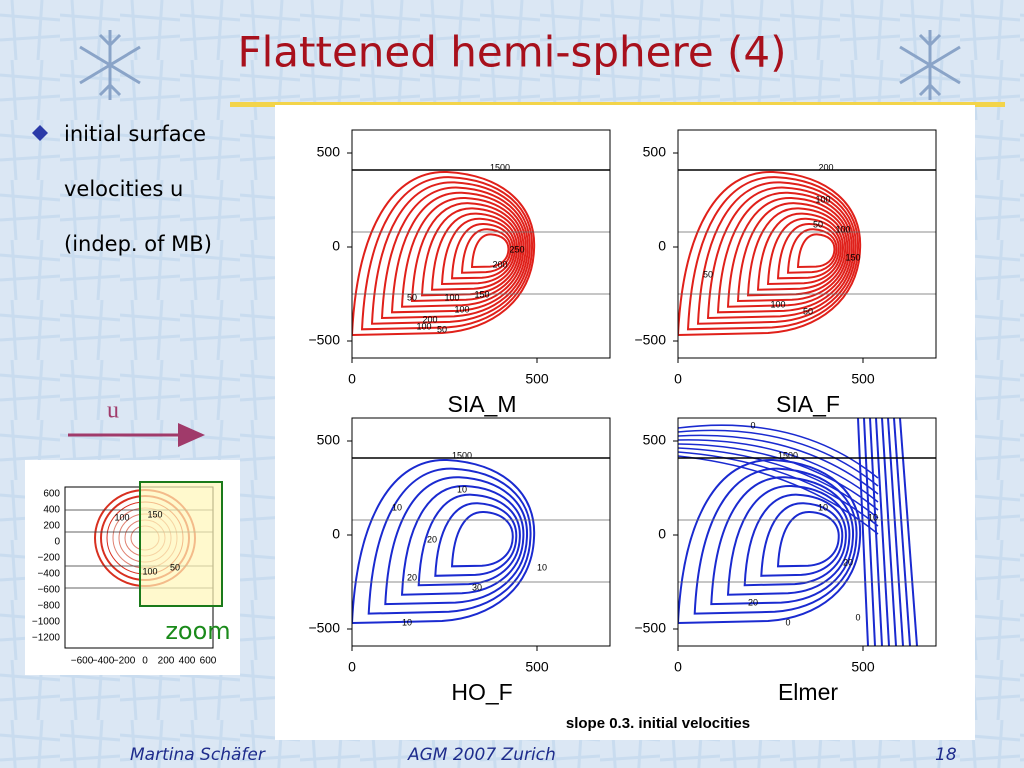 Image resolution: width=1024 pixels, height=768 pixels. What do you see at coordinates (481, 404) in the screenshot?
I see `panel-title: SIA_M` at bounding box center [481, 404].